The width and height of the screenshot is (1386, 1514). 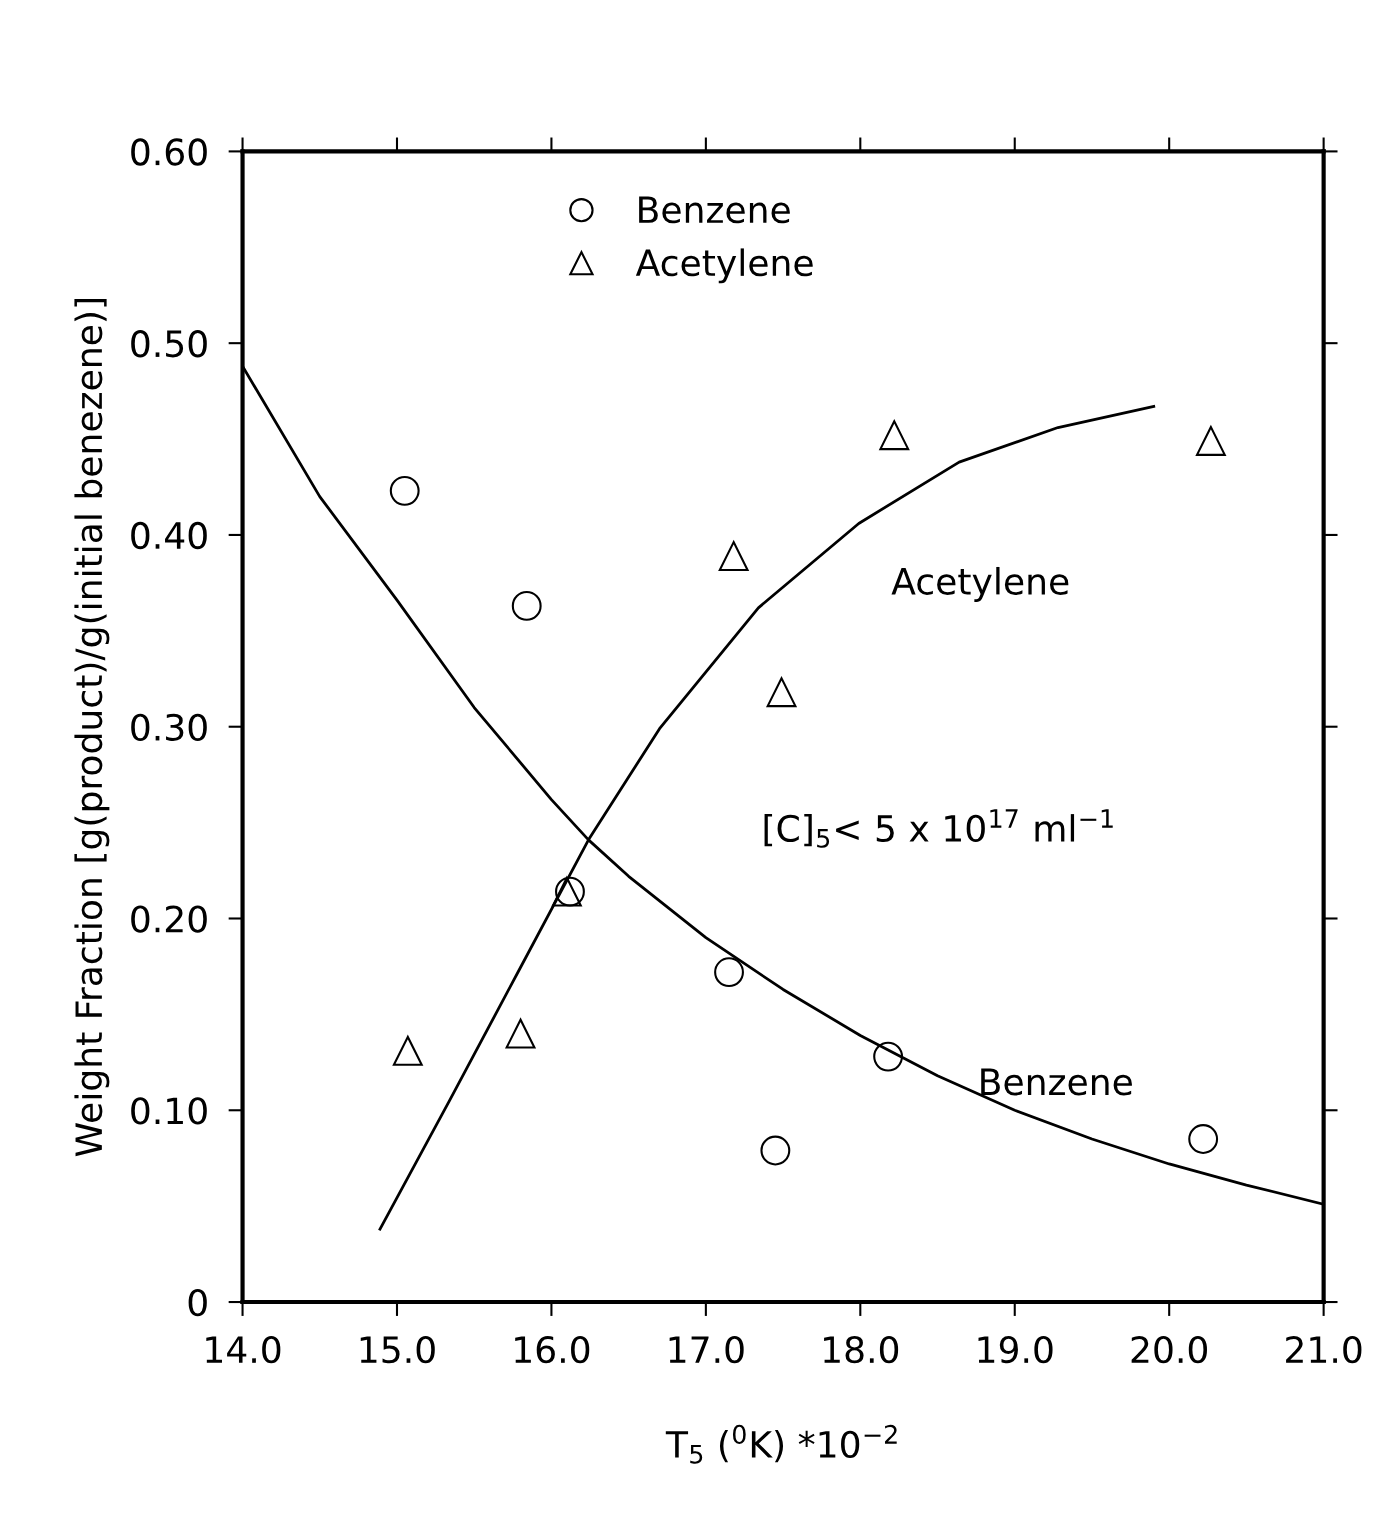 I want to click on x-tick-label: 20.0, so click(x=1169, y=1350).